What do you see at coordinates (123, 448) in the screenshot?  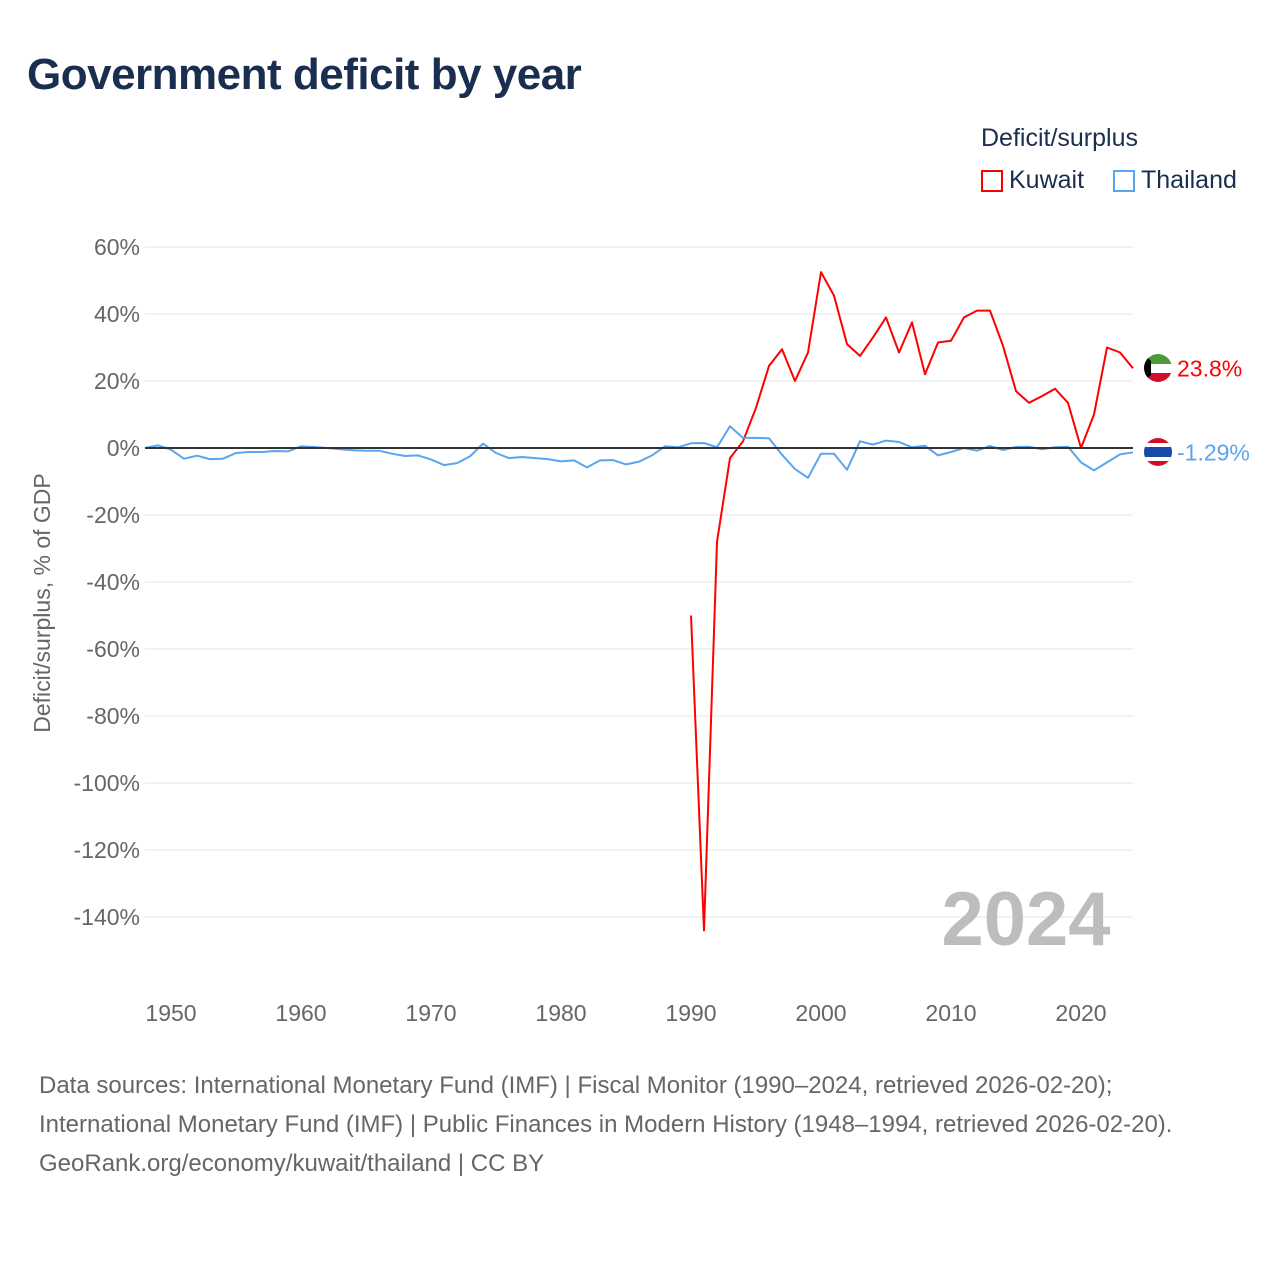 I see `y-tick-label: 0%` at bounding box center [123, 448].